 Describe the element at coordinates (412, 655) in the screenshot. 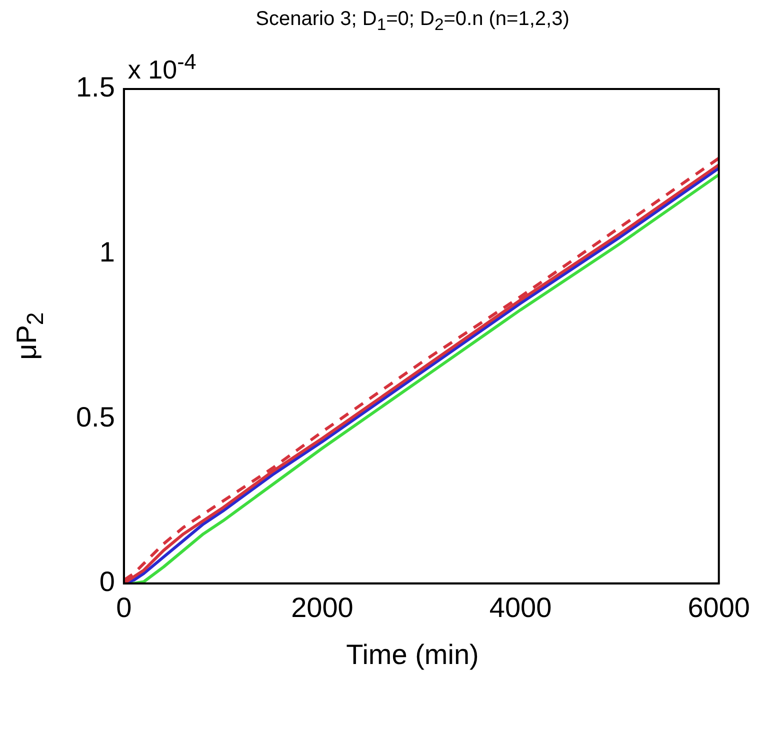

I see `x-axis-title: Time (min)` at that location.